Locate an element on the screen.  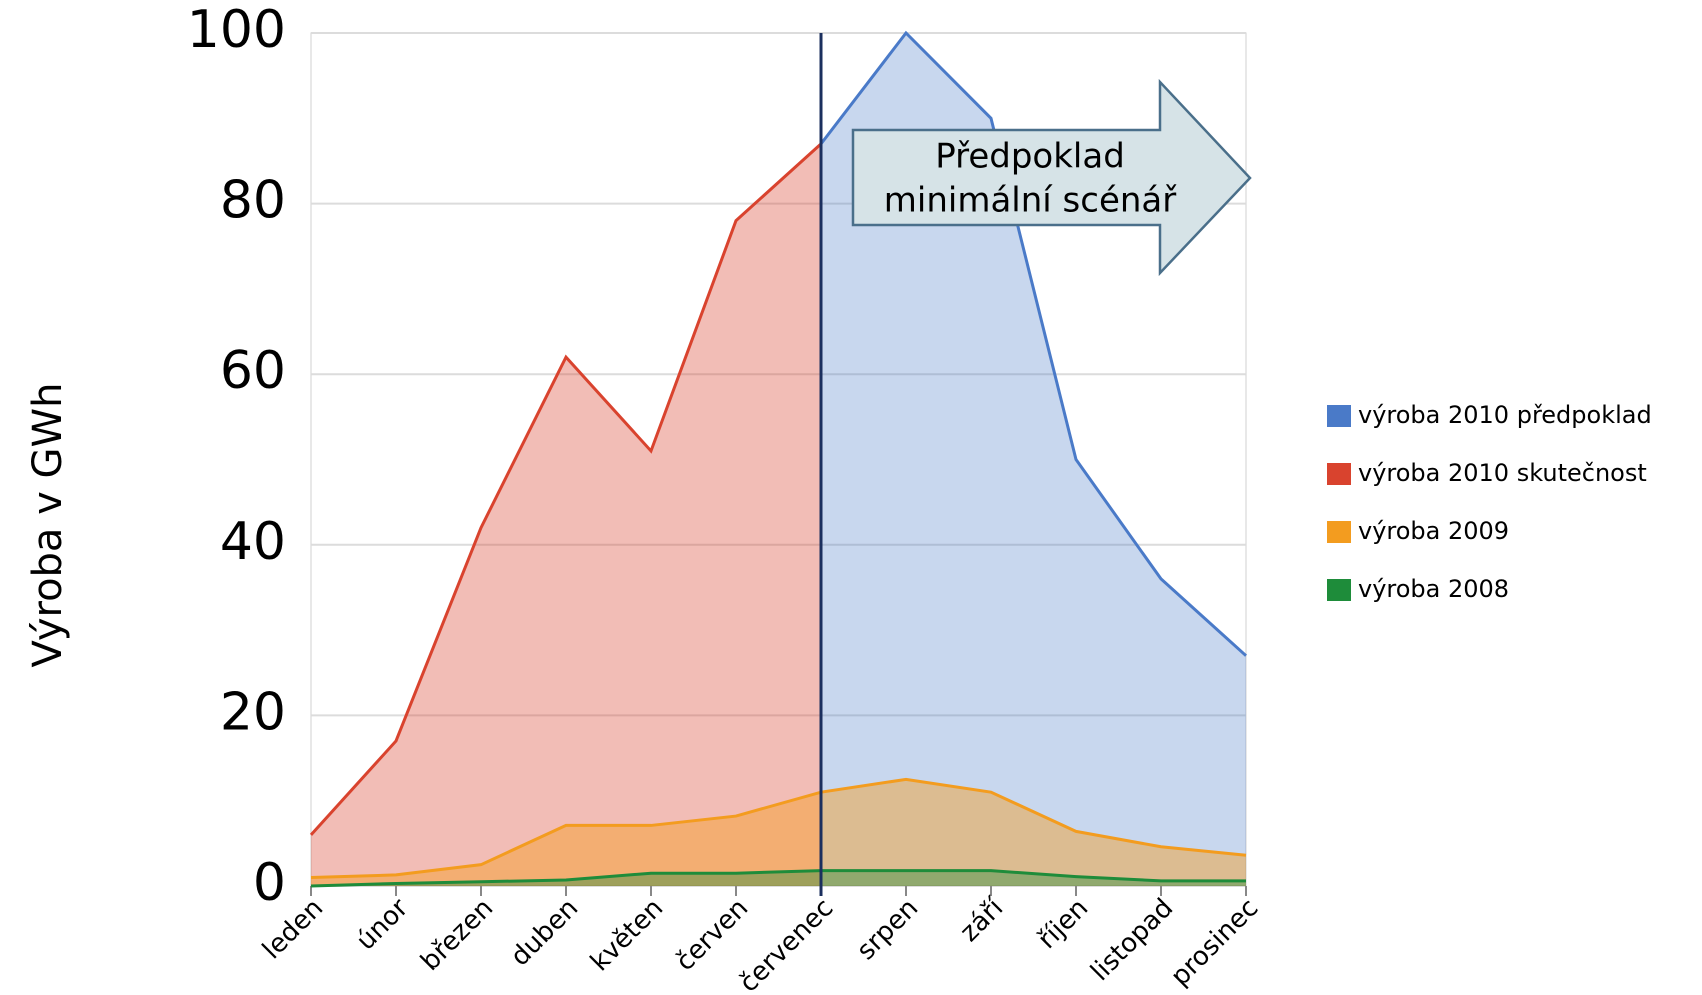
x-tick-label: srpen is located at coordinates (887, 929).